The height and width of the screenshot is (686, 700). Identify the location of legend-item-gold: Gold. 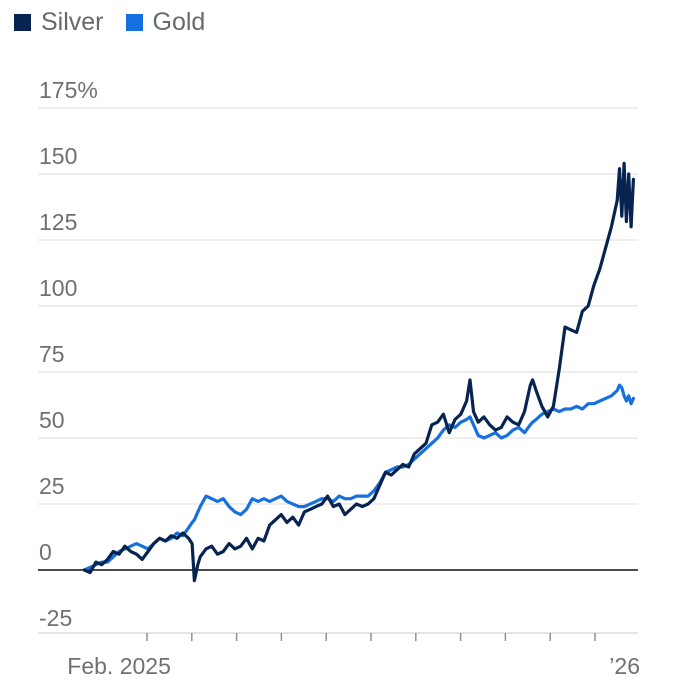
(165, 22).